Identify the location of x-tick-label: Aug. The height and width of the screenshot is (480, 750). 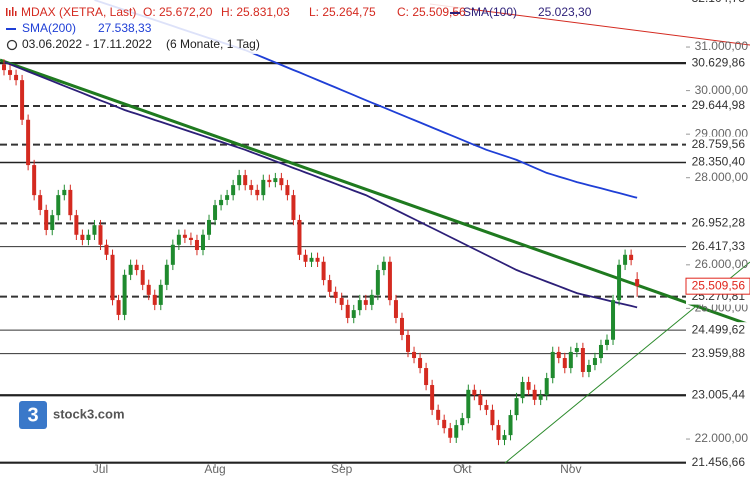
(214, 469).